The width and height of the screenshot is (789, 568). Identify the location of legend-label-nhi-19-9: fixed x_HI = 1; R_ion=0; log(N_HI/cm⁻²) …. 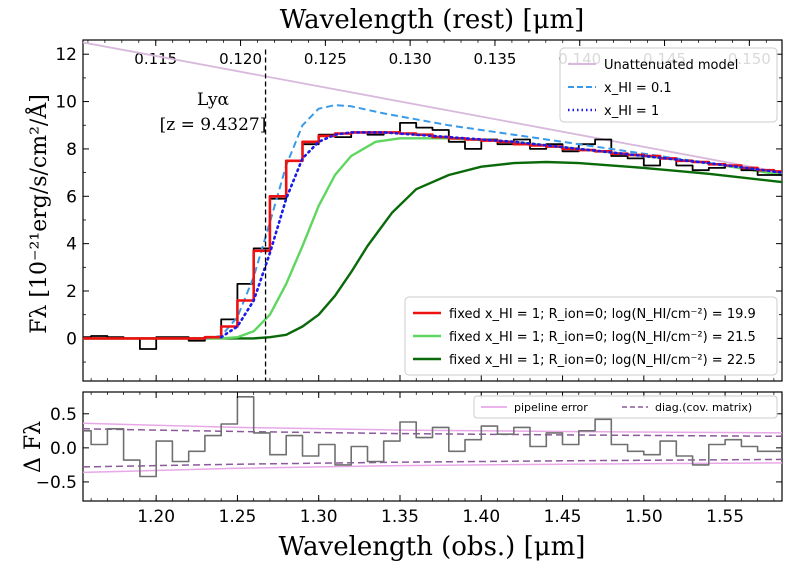
(602, 314).